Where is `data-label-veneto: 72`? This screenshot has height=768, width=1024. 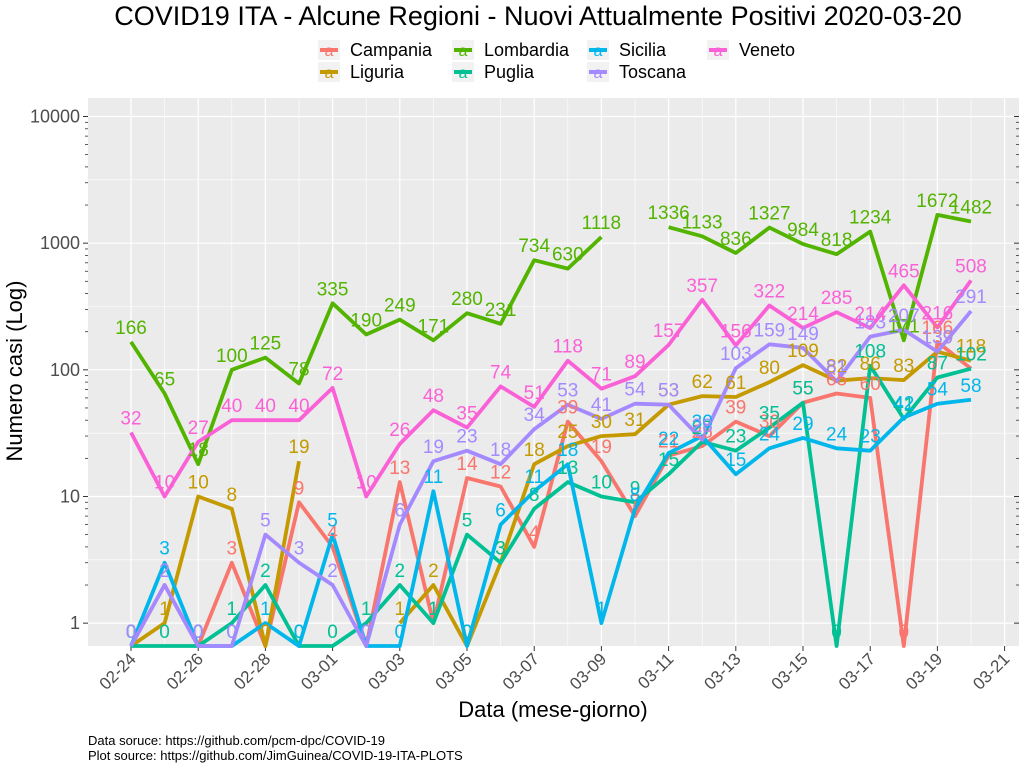
data-label-veneto: 72 is located at coordinates (332, 374).